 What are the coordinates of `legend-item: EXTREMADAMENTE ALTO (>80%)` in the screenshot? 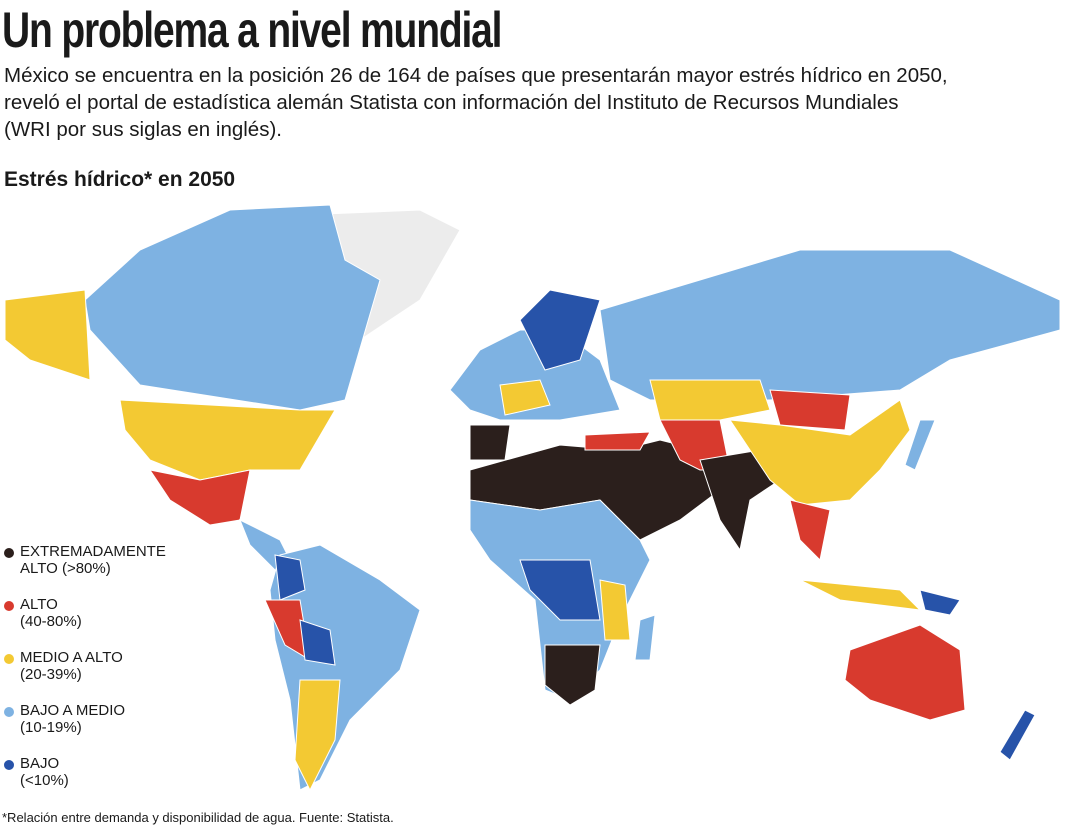 It's located at (85, 569).